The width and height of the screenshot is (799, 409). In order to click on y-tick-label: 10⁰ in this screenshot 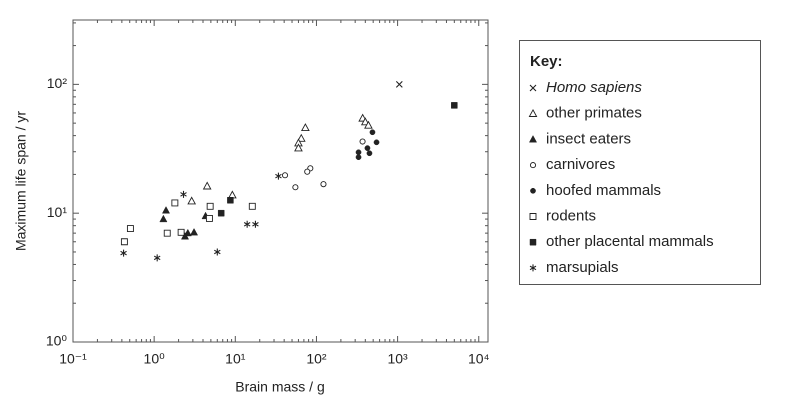, I will do `click(57, 341)`.